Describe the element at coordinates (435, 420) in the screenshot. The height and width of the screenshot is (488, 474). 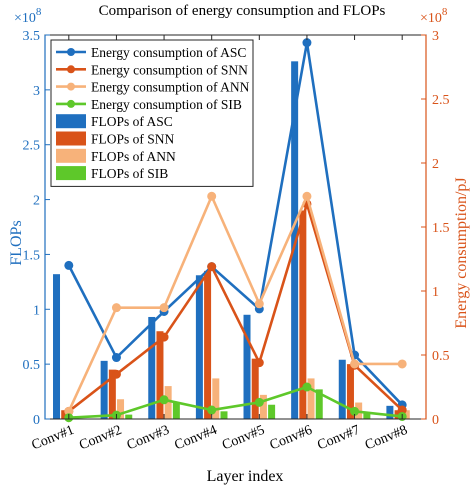
I see `y-right-tick-label-0: 0` at that location.